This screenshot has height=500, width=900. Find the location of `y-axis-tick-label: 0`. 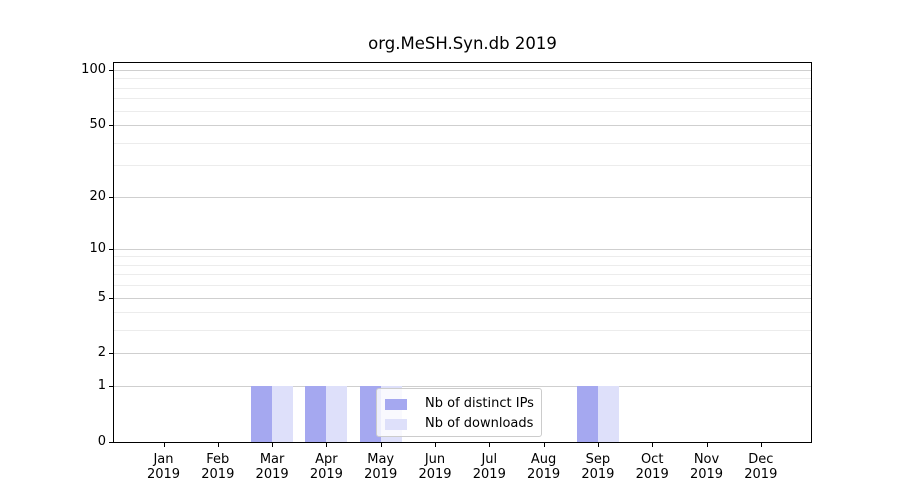

y-axis-tick-label: 0 is located at coordinates (101, 441).